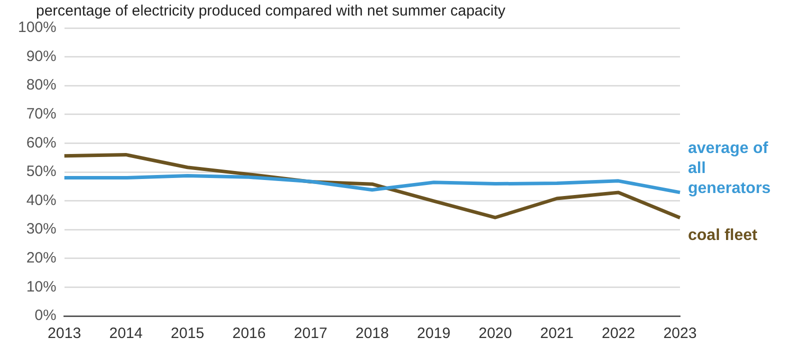 The height and width of the screenshot is (350, 800). Describe the element at coordinates (311, 333) in the screenshot. I see `x-tick-label: 2017` at that location.